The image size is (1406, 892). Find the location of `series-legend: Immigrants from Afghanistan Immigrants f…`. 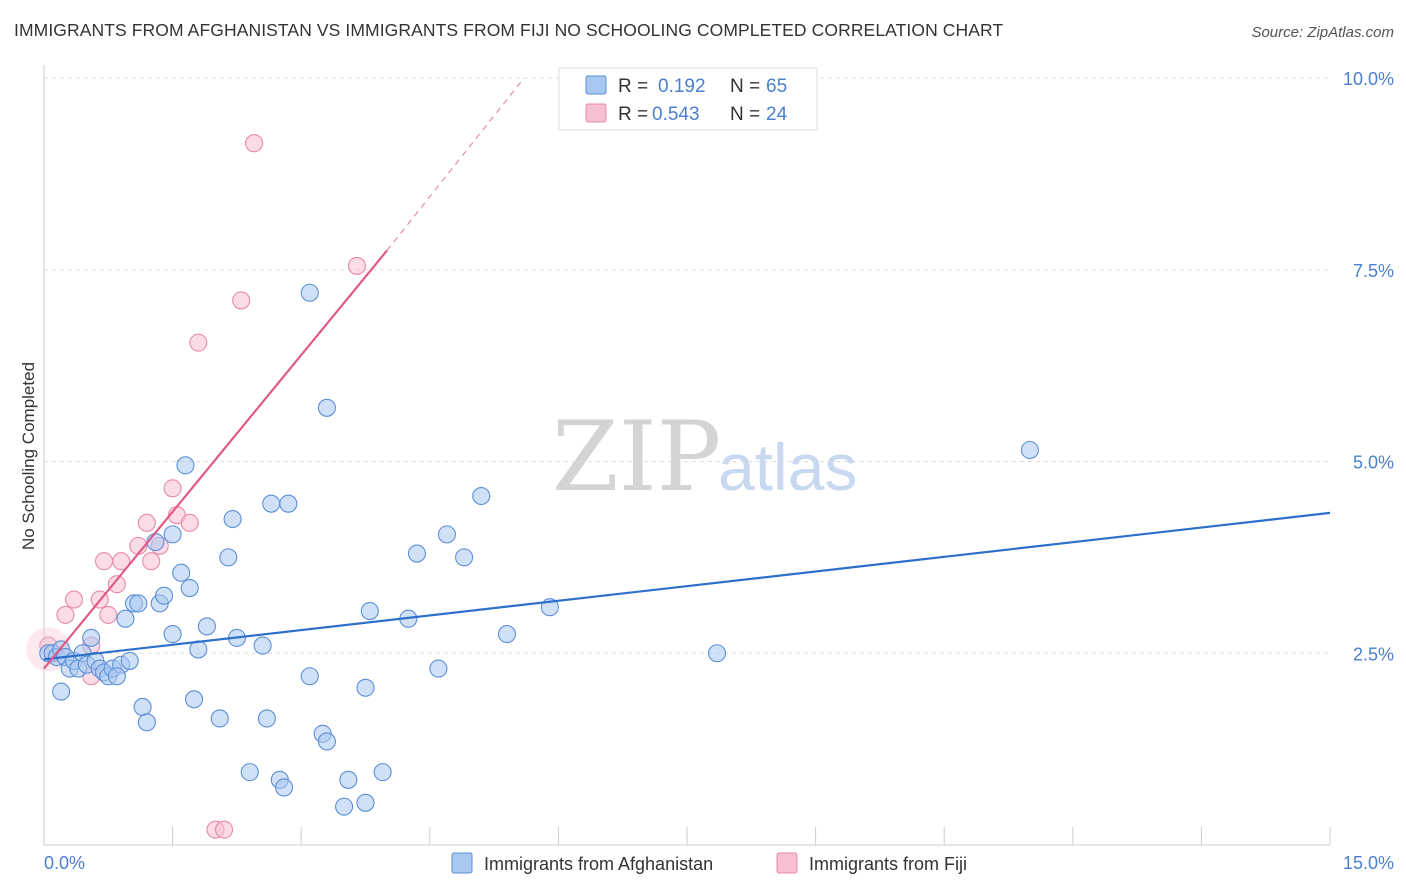

series-legend: Immigrants from Afghanistan Immigrants f… is located at coordinates (709, 863).